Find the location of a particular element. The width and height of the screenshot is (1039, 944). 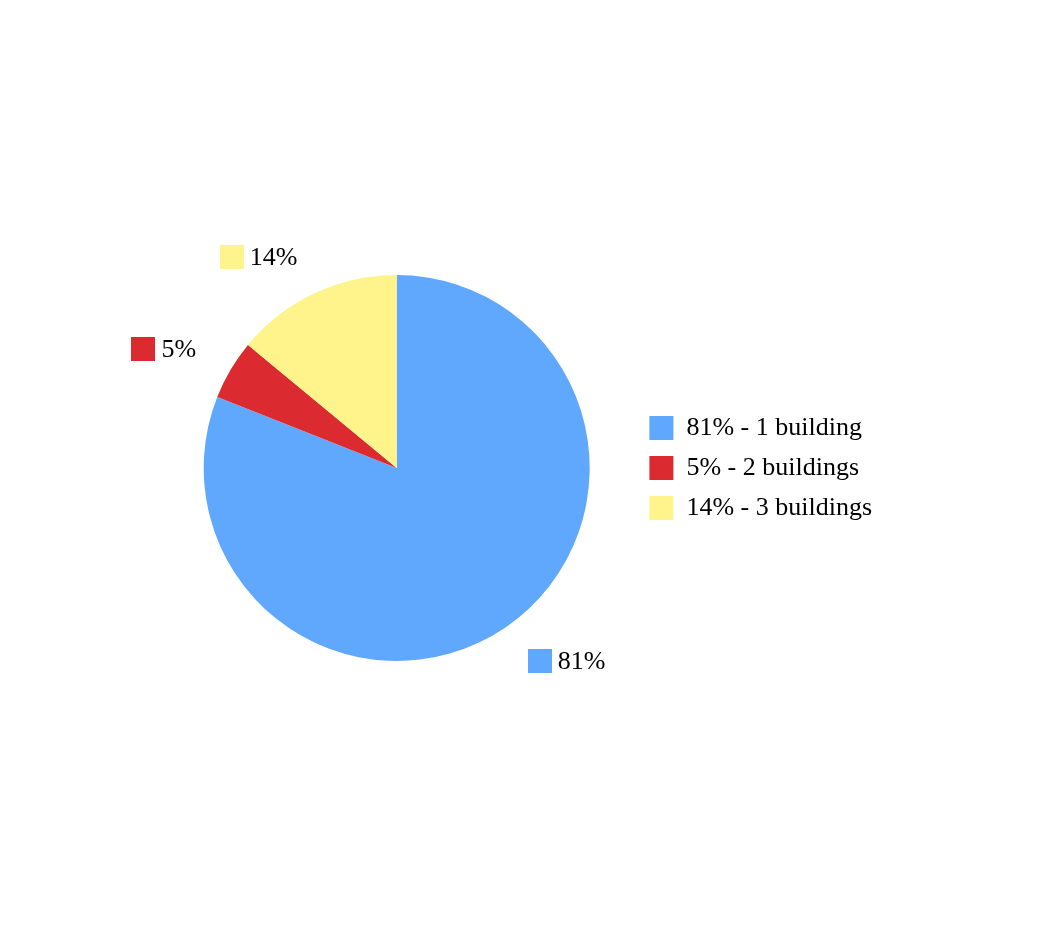

legend-label: 81% - 1 building is located at coordinates (774, 426).